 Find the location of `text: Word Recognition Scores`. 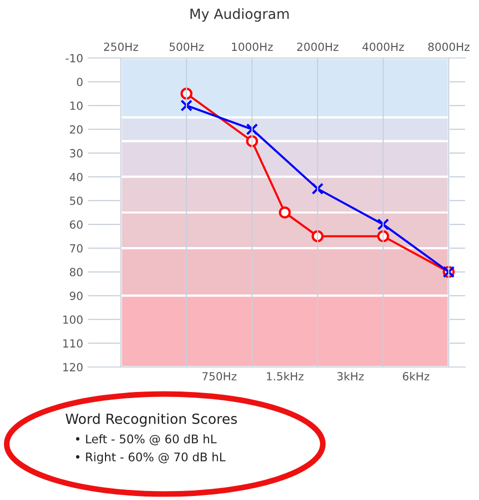

text: Word Recognition Scores is located at coordinates (151, 420).